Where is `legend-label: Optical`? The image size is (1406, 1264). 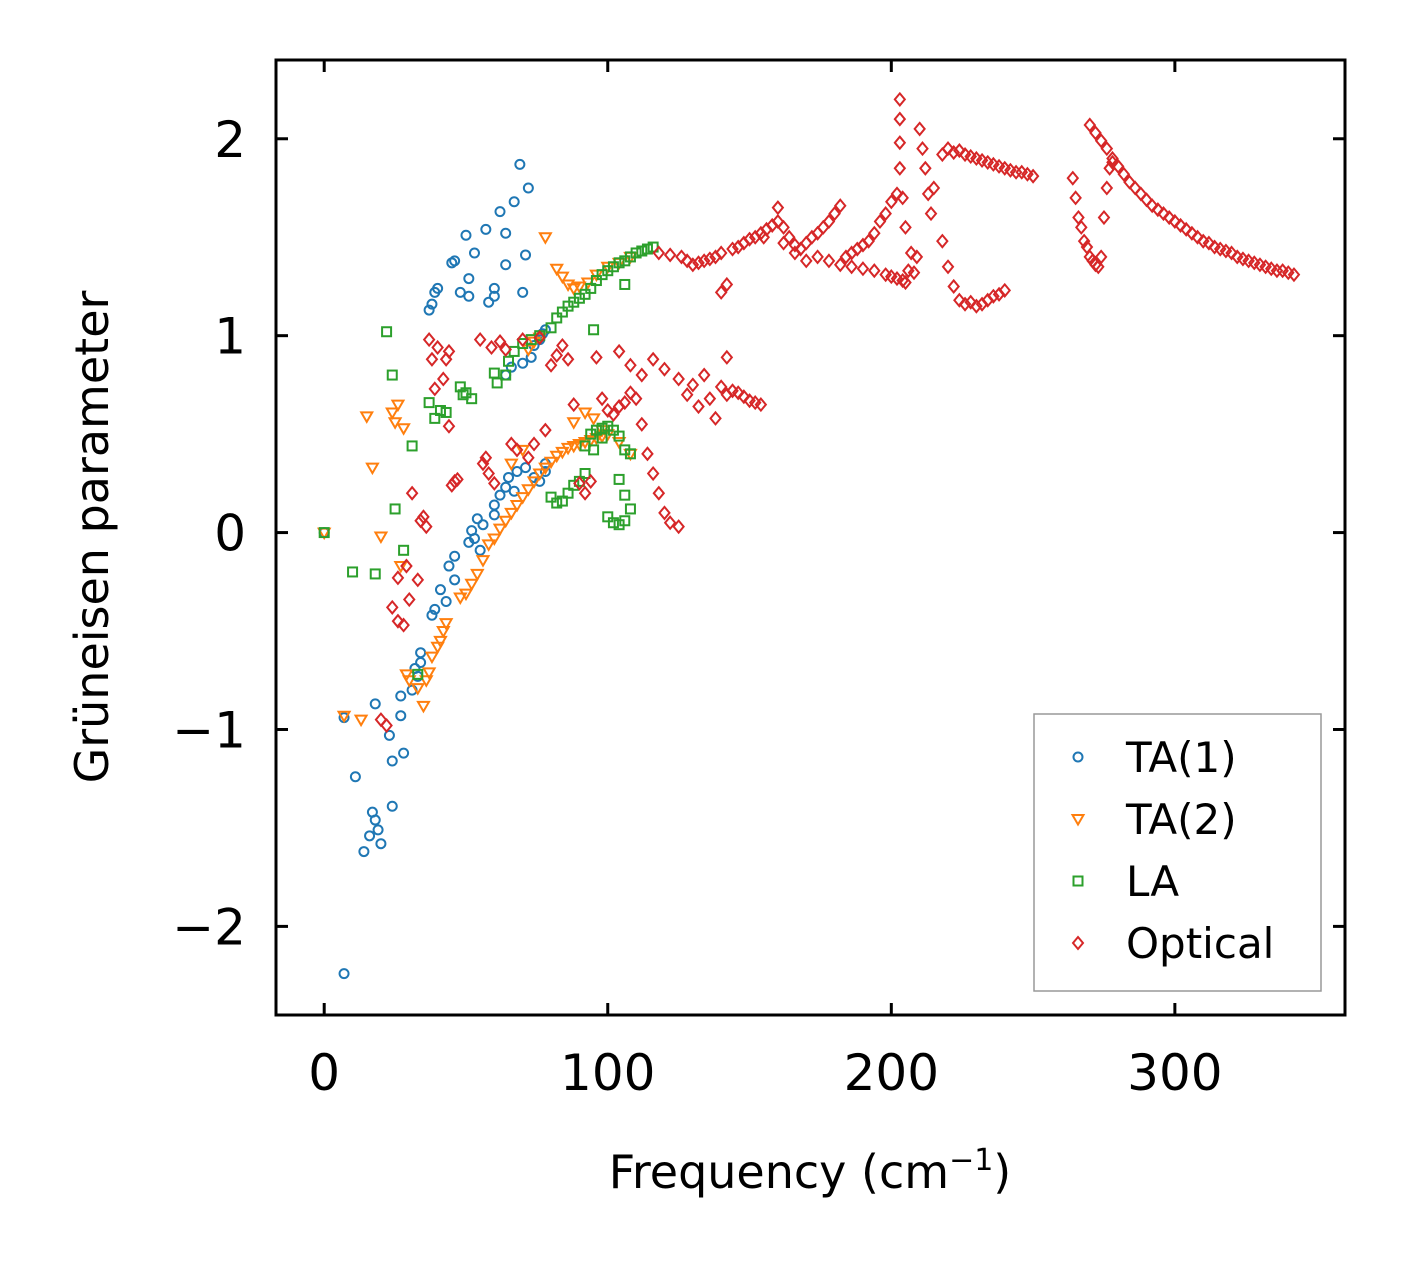
legend-label: Optical is located at coordinates (1200, 943).